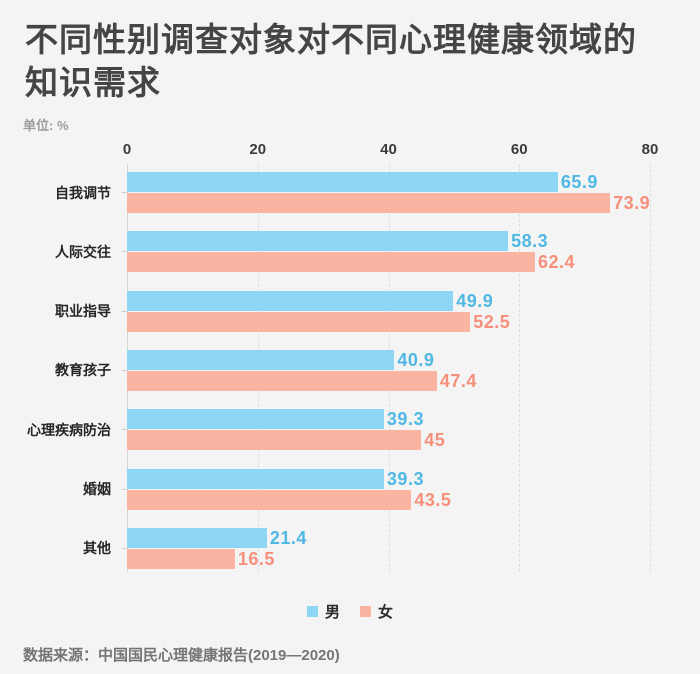  Describe the element at coordinates (83, 251) in the screenshot. I see `category-label: 人际交往` at that location.